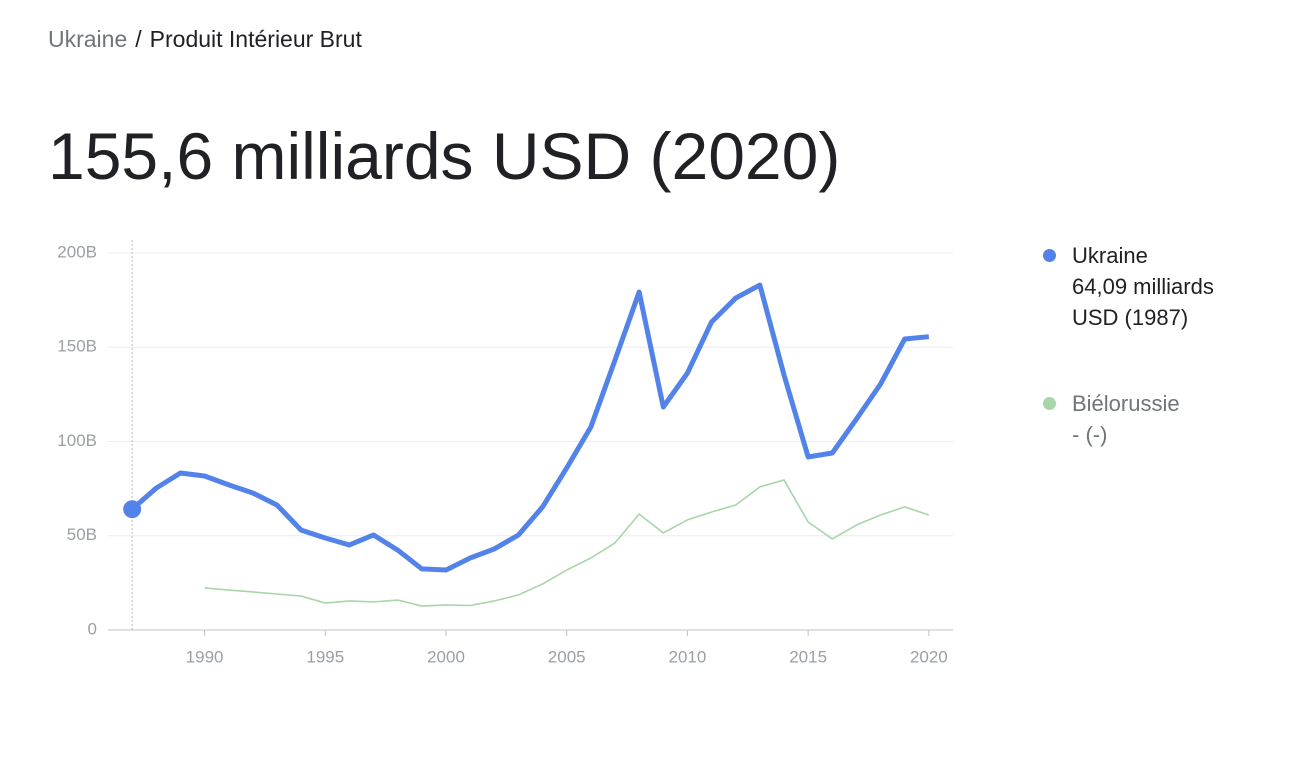 The width and height of the screenshot is (1296, 778). What do you see at coordinates (444, 156) in the screenshot?
I see `headline: 155,6 milliards USD (2020)` at bounding box center [444, 156].